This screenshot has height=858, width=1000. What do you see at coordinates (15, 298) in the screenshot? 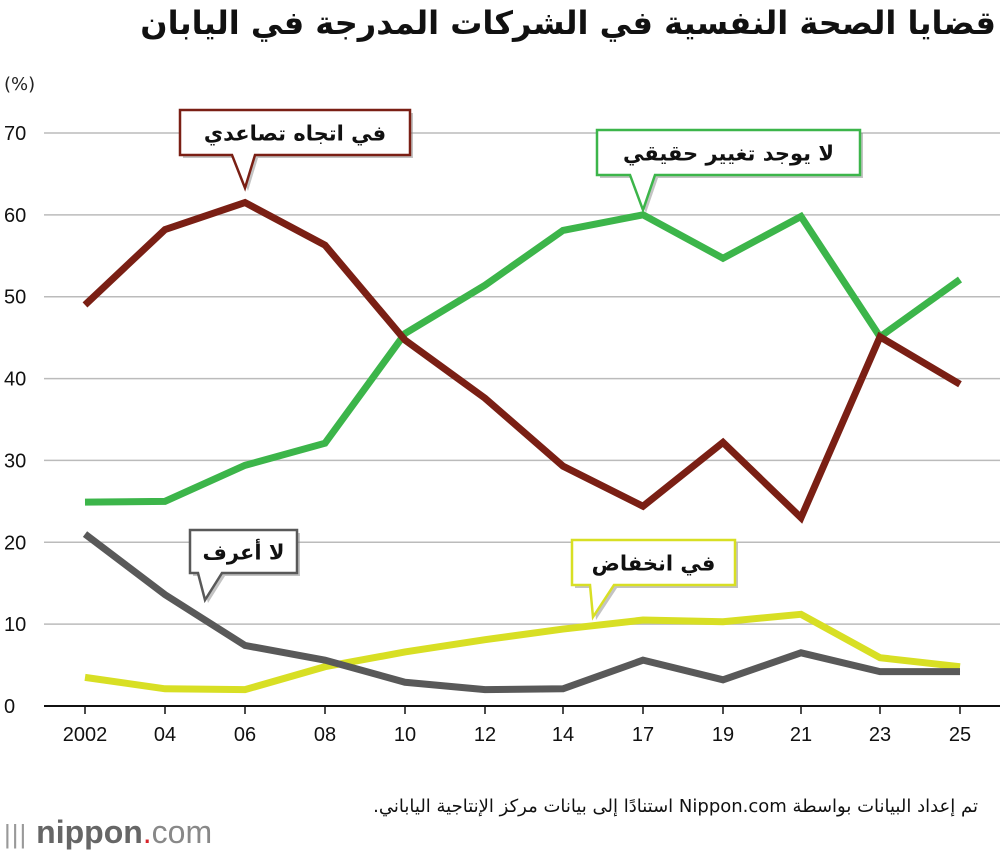
I see `y-tick-label: 50` at bounding box center [15, 298].